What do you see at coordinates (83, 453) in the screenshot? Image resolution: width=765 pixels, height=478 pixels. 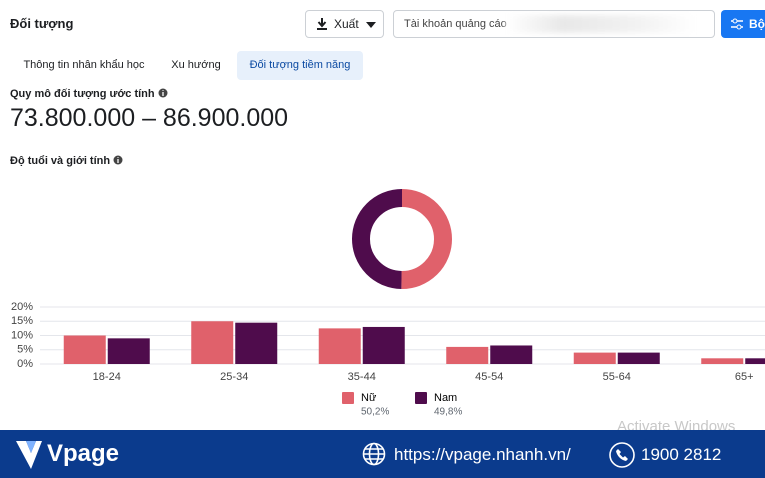 I see `brand: Vpage` at bounding box center [83, 453].